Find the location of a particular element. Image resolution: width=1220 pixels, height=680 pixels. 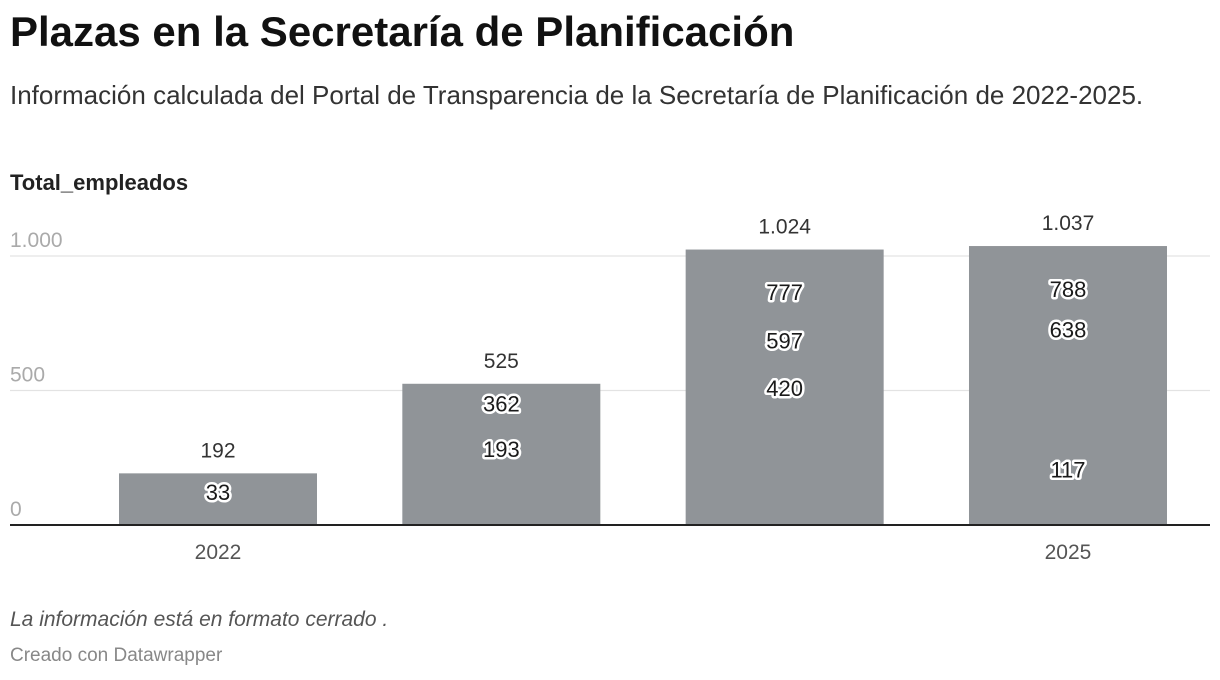

bar-inner-label: 117 is located at coordinates (1067, 470).